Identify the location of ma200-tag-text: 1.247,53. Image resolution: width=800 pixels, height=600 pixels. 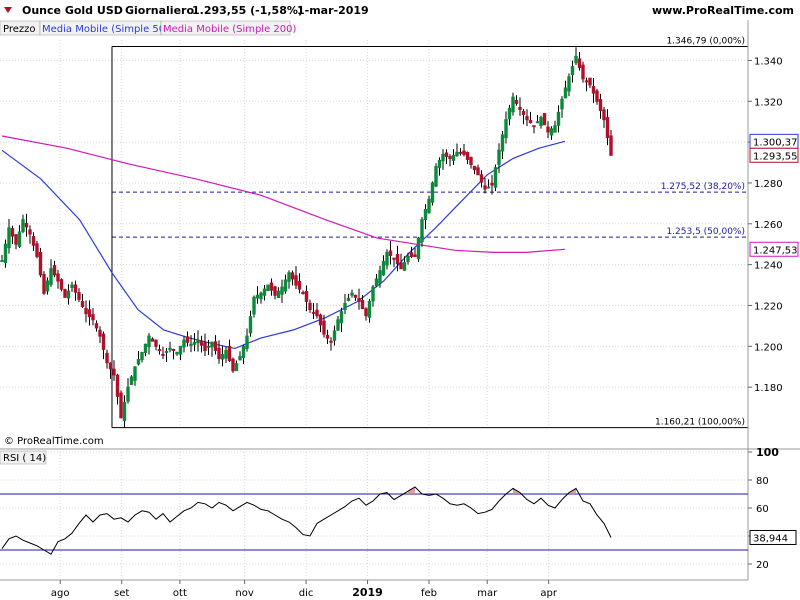
(775, 250).